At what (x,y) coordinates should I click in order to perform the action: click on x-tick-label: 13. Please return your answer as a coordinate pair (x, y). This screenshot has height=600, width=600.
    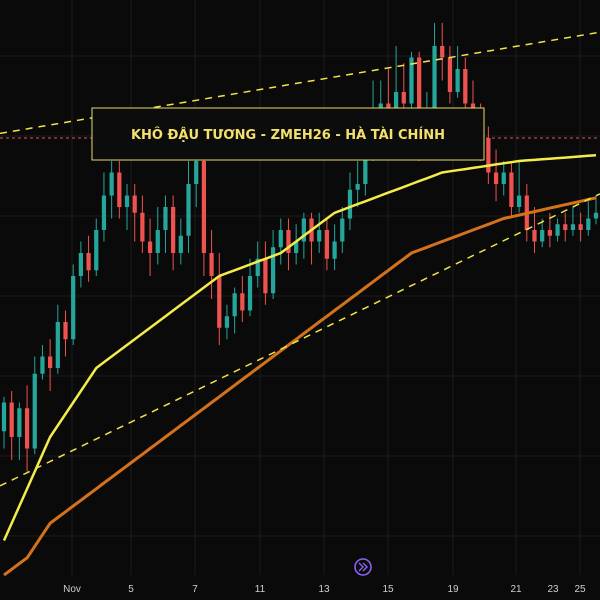
    Looking at the image, I should click on (324, 589).